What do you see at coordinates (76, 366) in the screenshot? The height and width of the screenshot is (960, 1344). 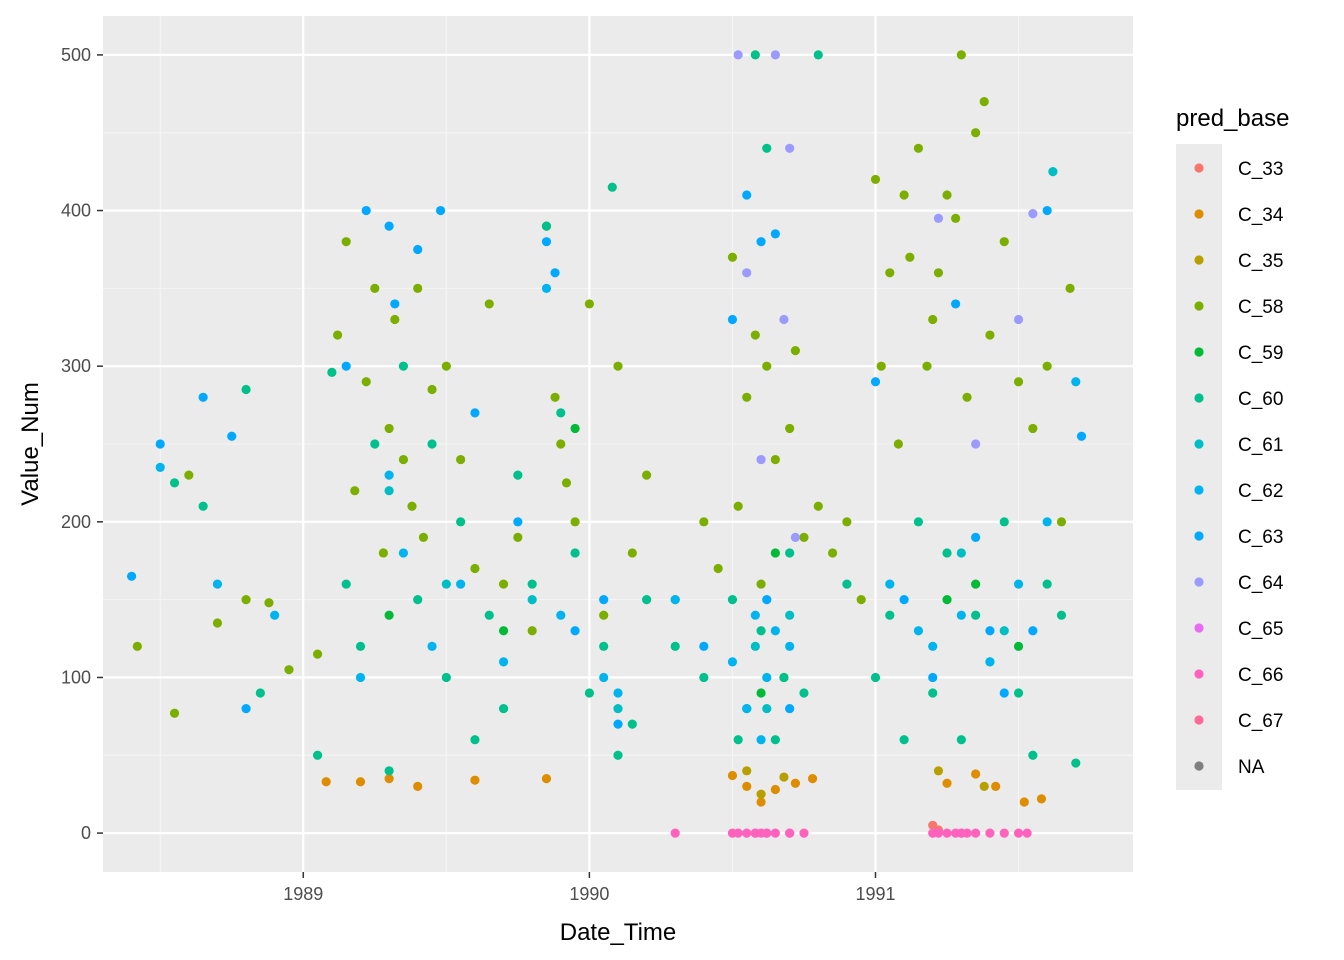 I see `y-tick-label: 300` at bounding box center [76, 366].